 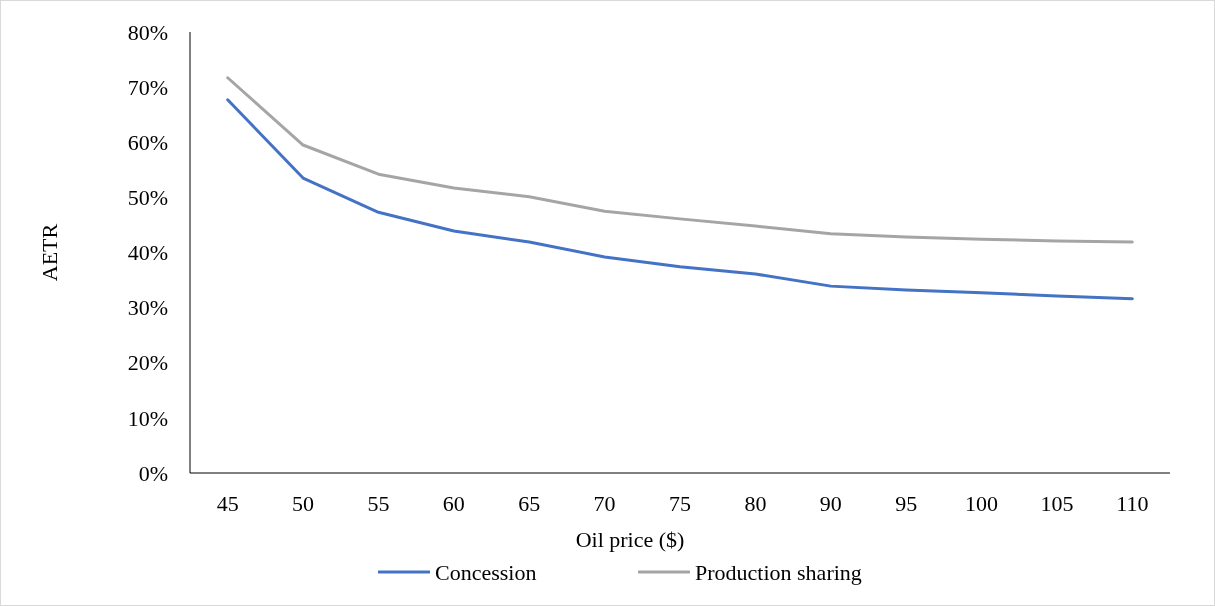 What do you see at coordinates (1132, 503) in the screenshot?
I see `x-tick-label: 110` at bounding box center [1132, 503].